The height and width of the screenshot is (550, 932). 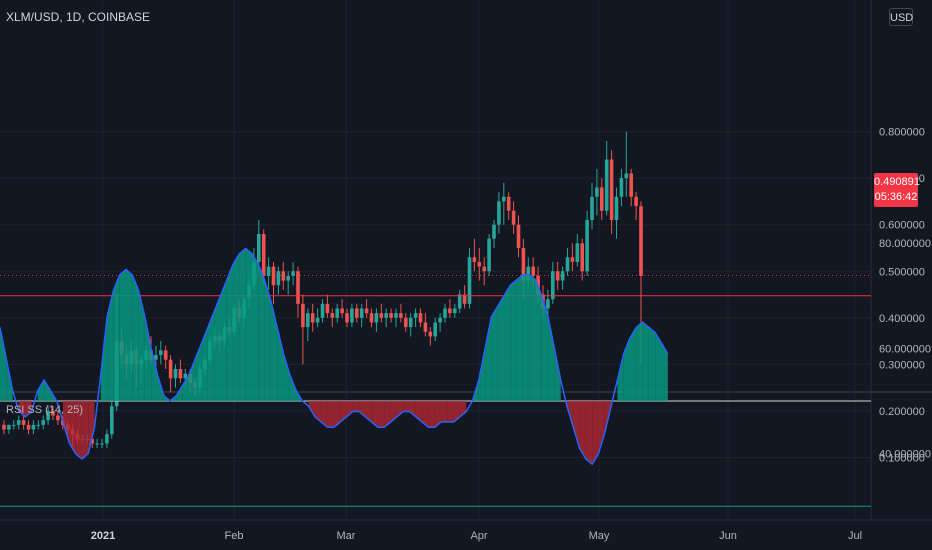 I want to click on price-tick-label: 0.200000, so click(x=902, y=412).